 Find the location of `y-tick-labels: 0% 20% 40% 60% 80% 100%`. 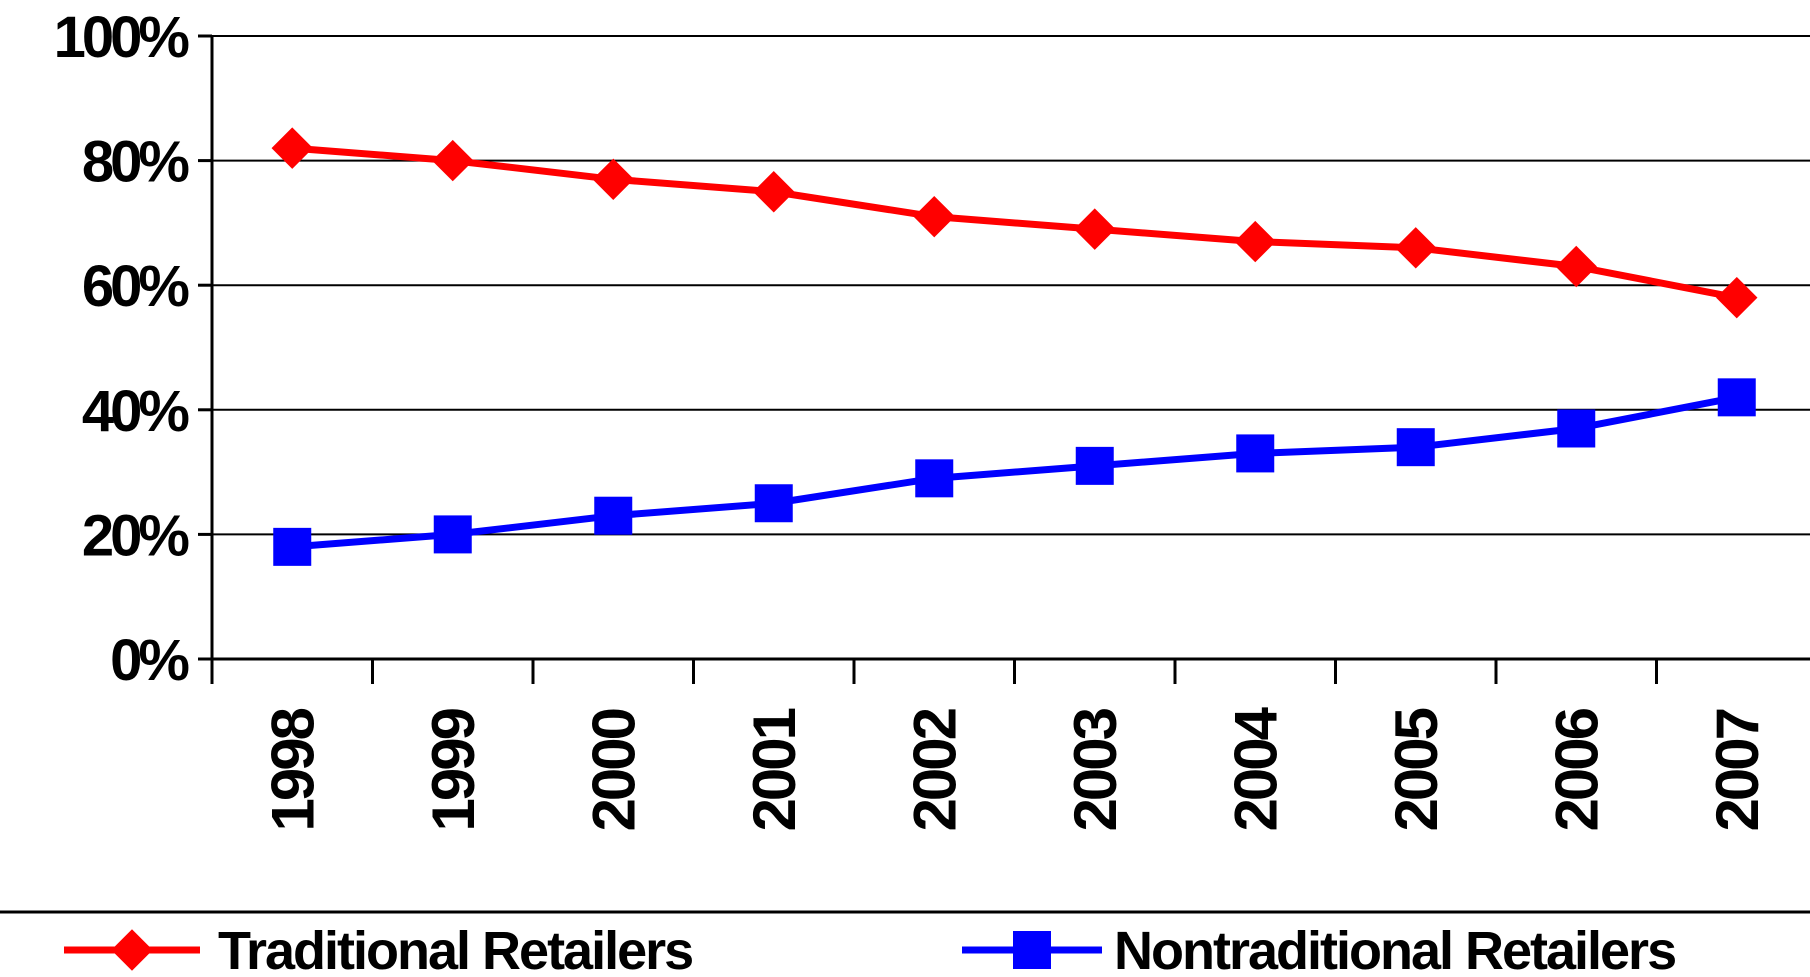

y-tick-labels: 0% 20% 40% 60% 80% 100% is located at coordinates (124, 349).